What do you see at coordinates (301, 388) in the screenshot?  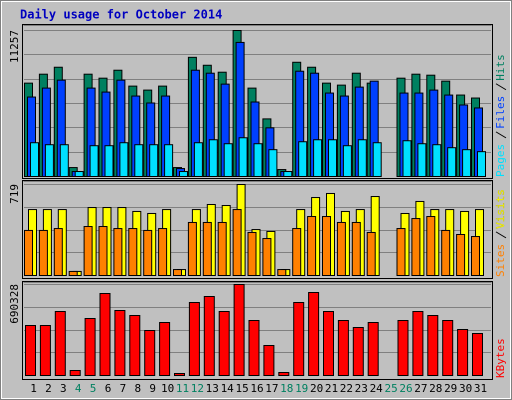 I see `x-tick-label: 19` at bounding box center [301, 388].